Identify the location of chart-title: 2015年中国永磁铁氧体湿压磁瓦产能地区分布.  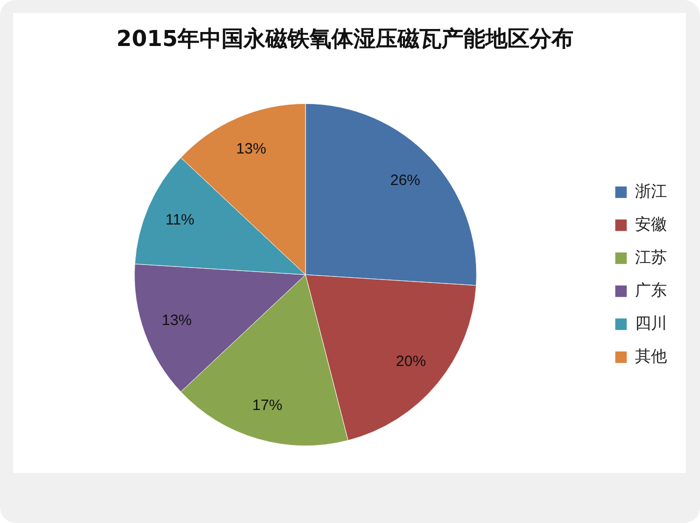
(345, 39).